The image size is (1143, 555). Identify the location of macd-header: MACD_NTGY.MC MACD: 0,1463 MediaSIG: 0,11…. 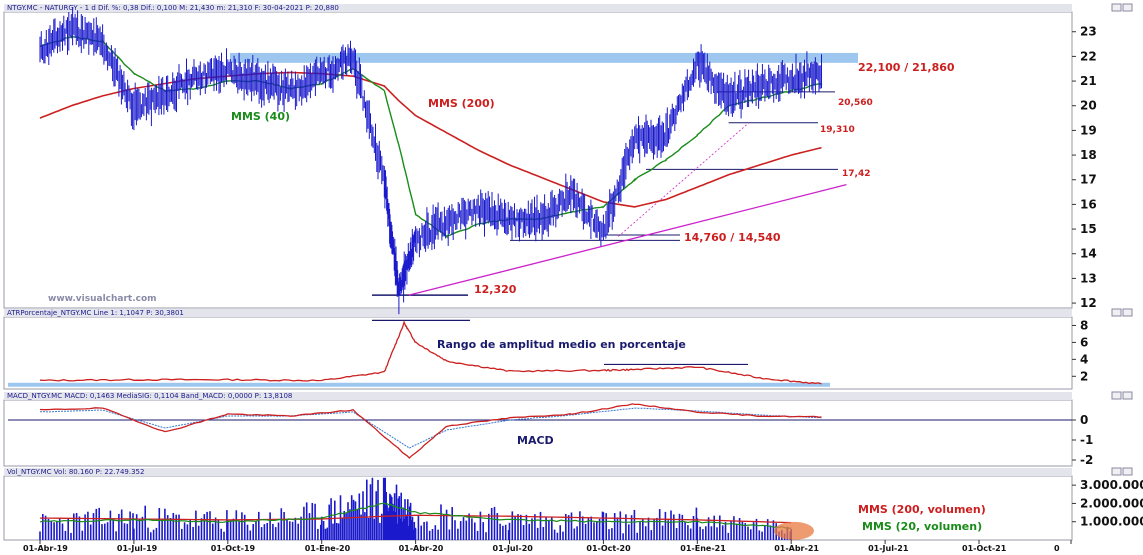
(149, 396).